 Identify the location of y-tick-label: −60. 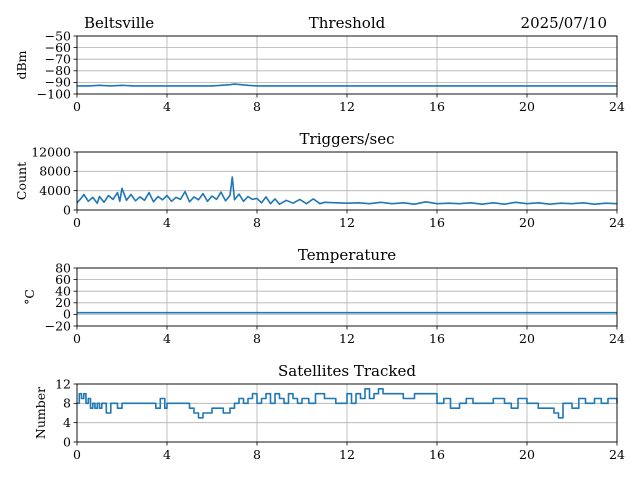
(58, 47).